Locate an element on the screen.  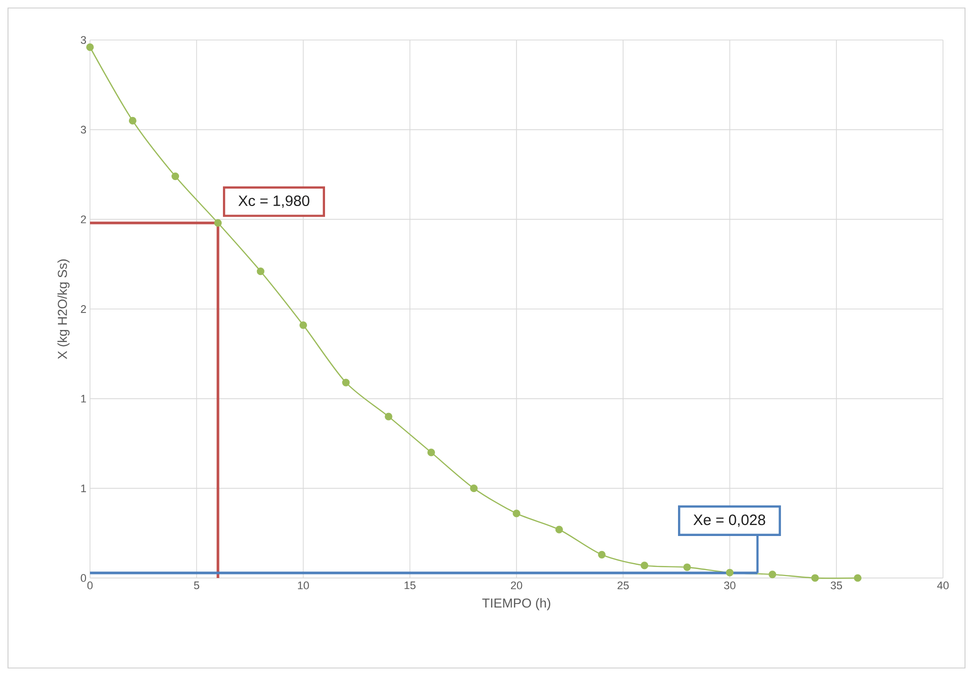
y-axis-title: X (kg H2O/kg Ss) is located at coordinates (63, 309).